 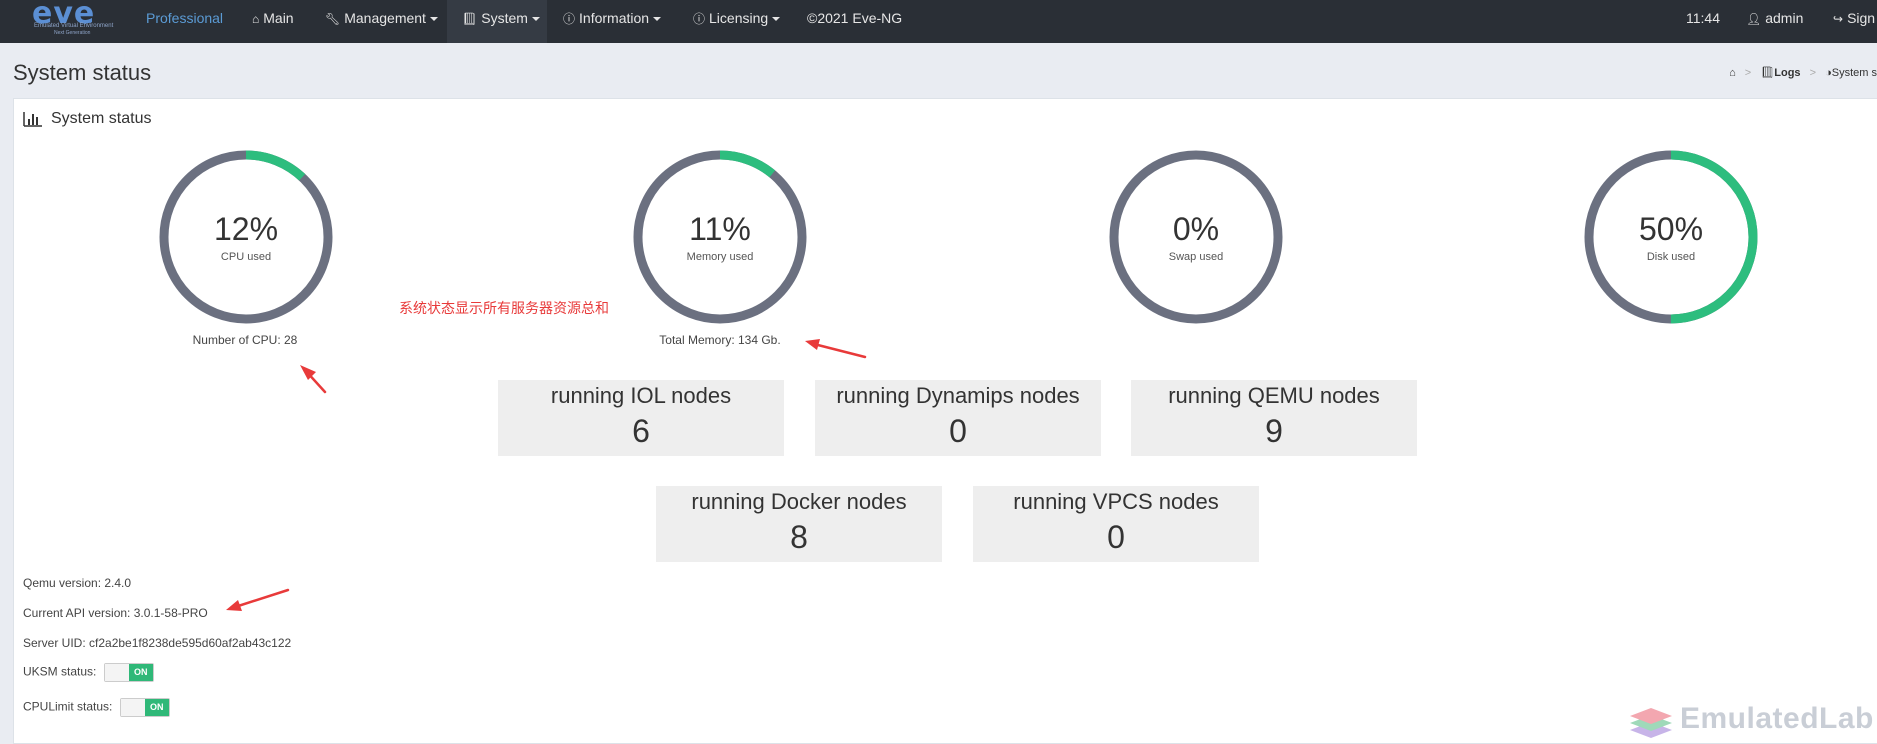 What do you see at coordinates (1671, 229) in the screenshot?
I see `gauge-value: 50%` at bounding box center [1671, 229].